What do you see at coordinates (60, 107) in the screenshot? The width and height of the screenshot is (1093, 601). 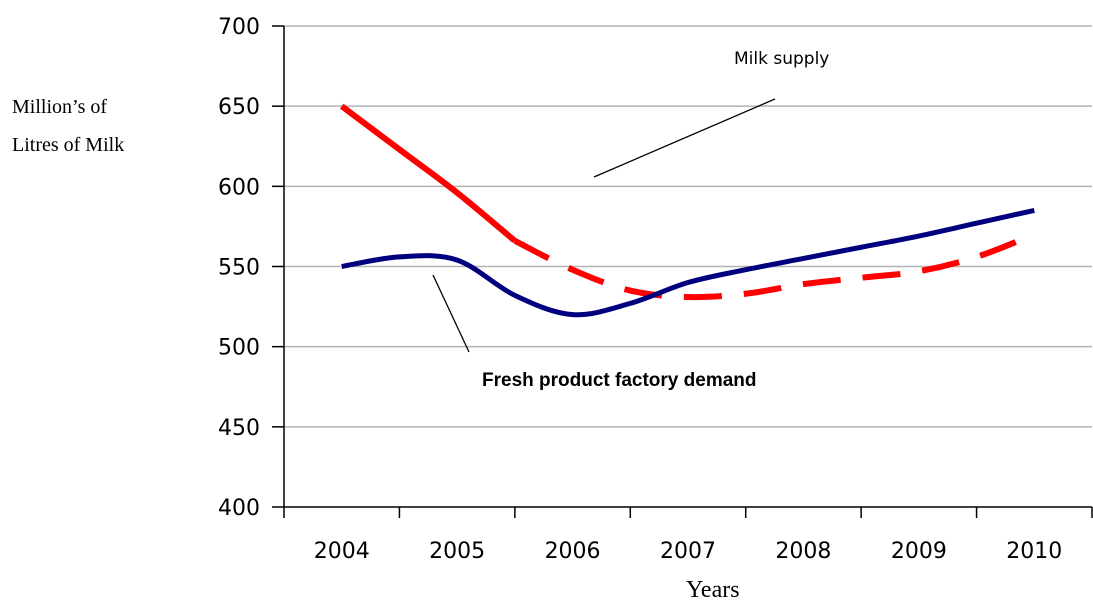 I see `y-axis-label-line-1: Million’s of` at bounding box center [60, 107].